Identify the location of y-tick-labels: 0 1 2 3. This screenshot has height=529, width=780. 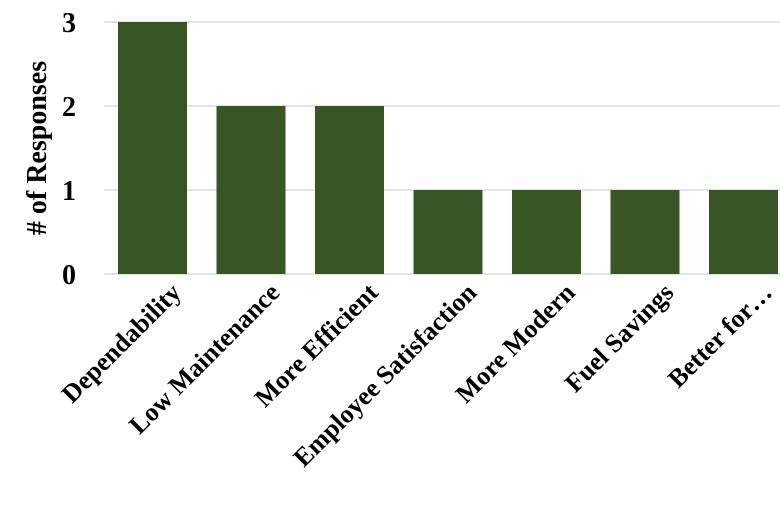
(69, 149).